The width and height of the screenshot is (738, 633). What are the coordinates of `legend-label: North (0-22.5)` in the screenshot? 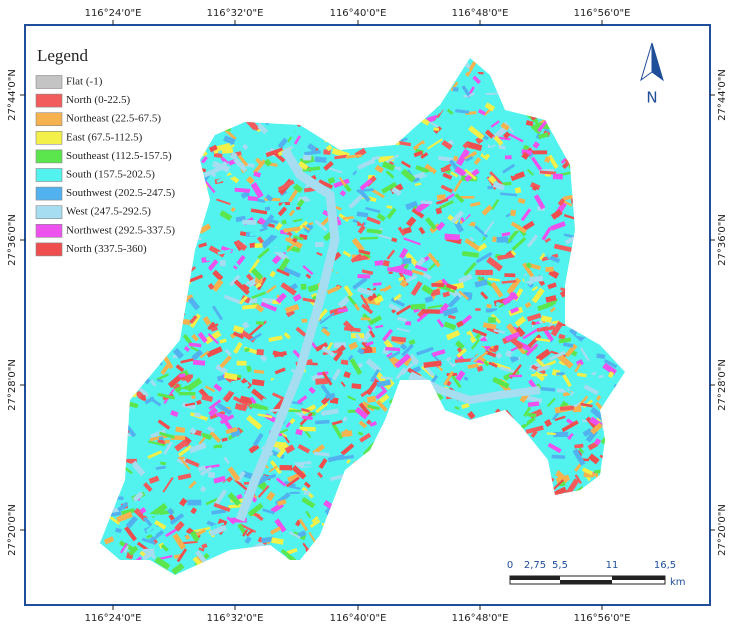 It's located at (98, 100).